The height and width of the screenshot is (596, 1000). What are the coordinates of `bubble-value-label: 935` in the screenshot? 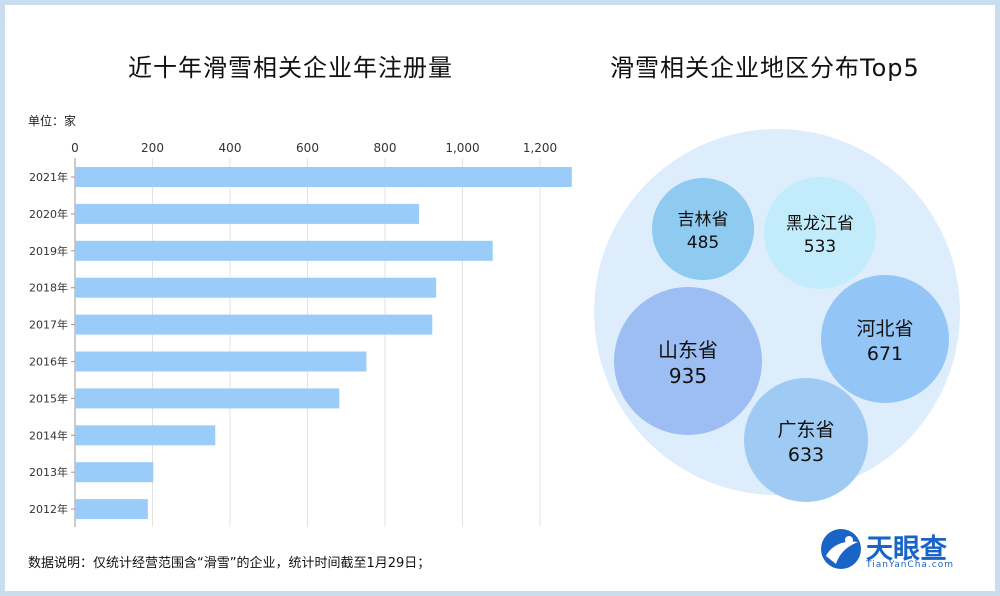 It's located at (688, 376).